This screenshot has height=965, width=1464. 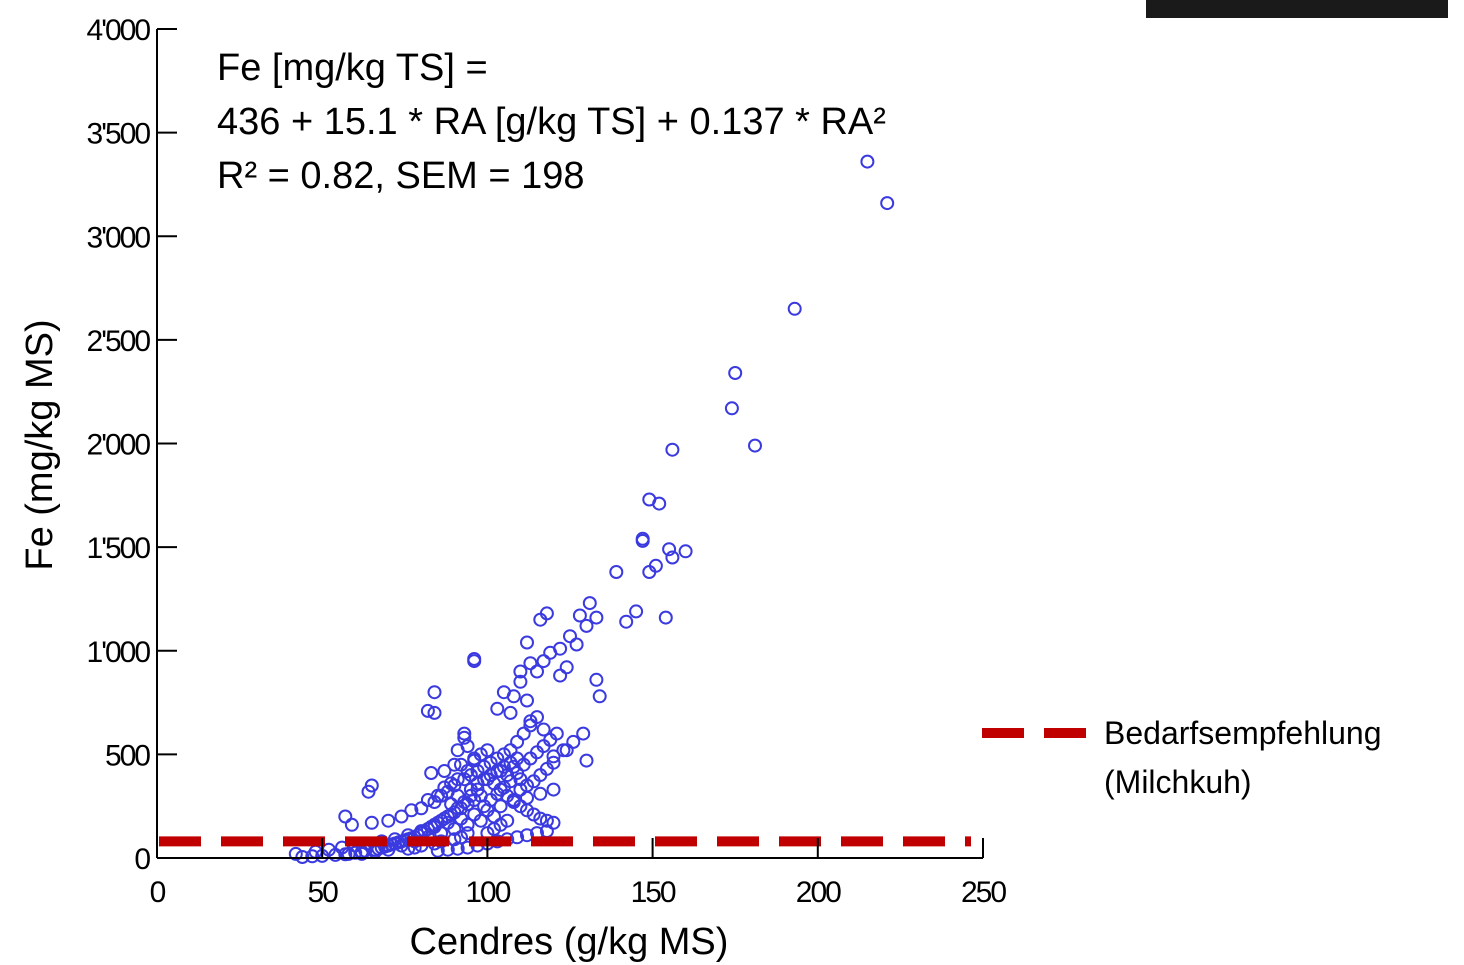 What do you see at coordinates (119, 134) in the screenshot?
I see `y-tick-label: 3'500` at bounding box center [119, 134].